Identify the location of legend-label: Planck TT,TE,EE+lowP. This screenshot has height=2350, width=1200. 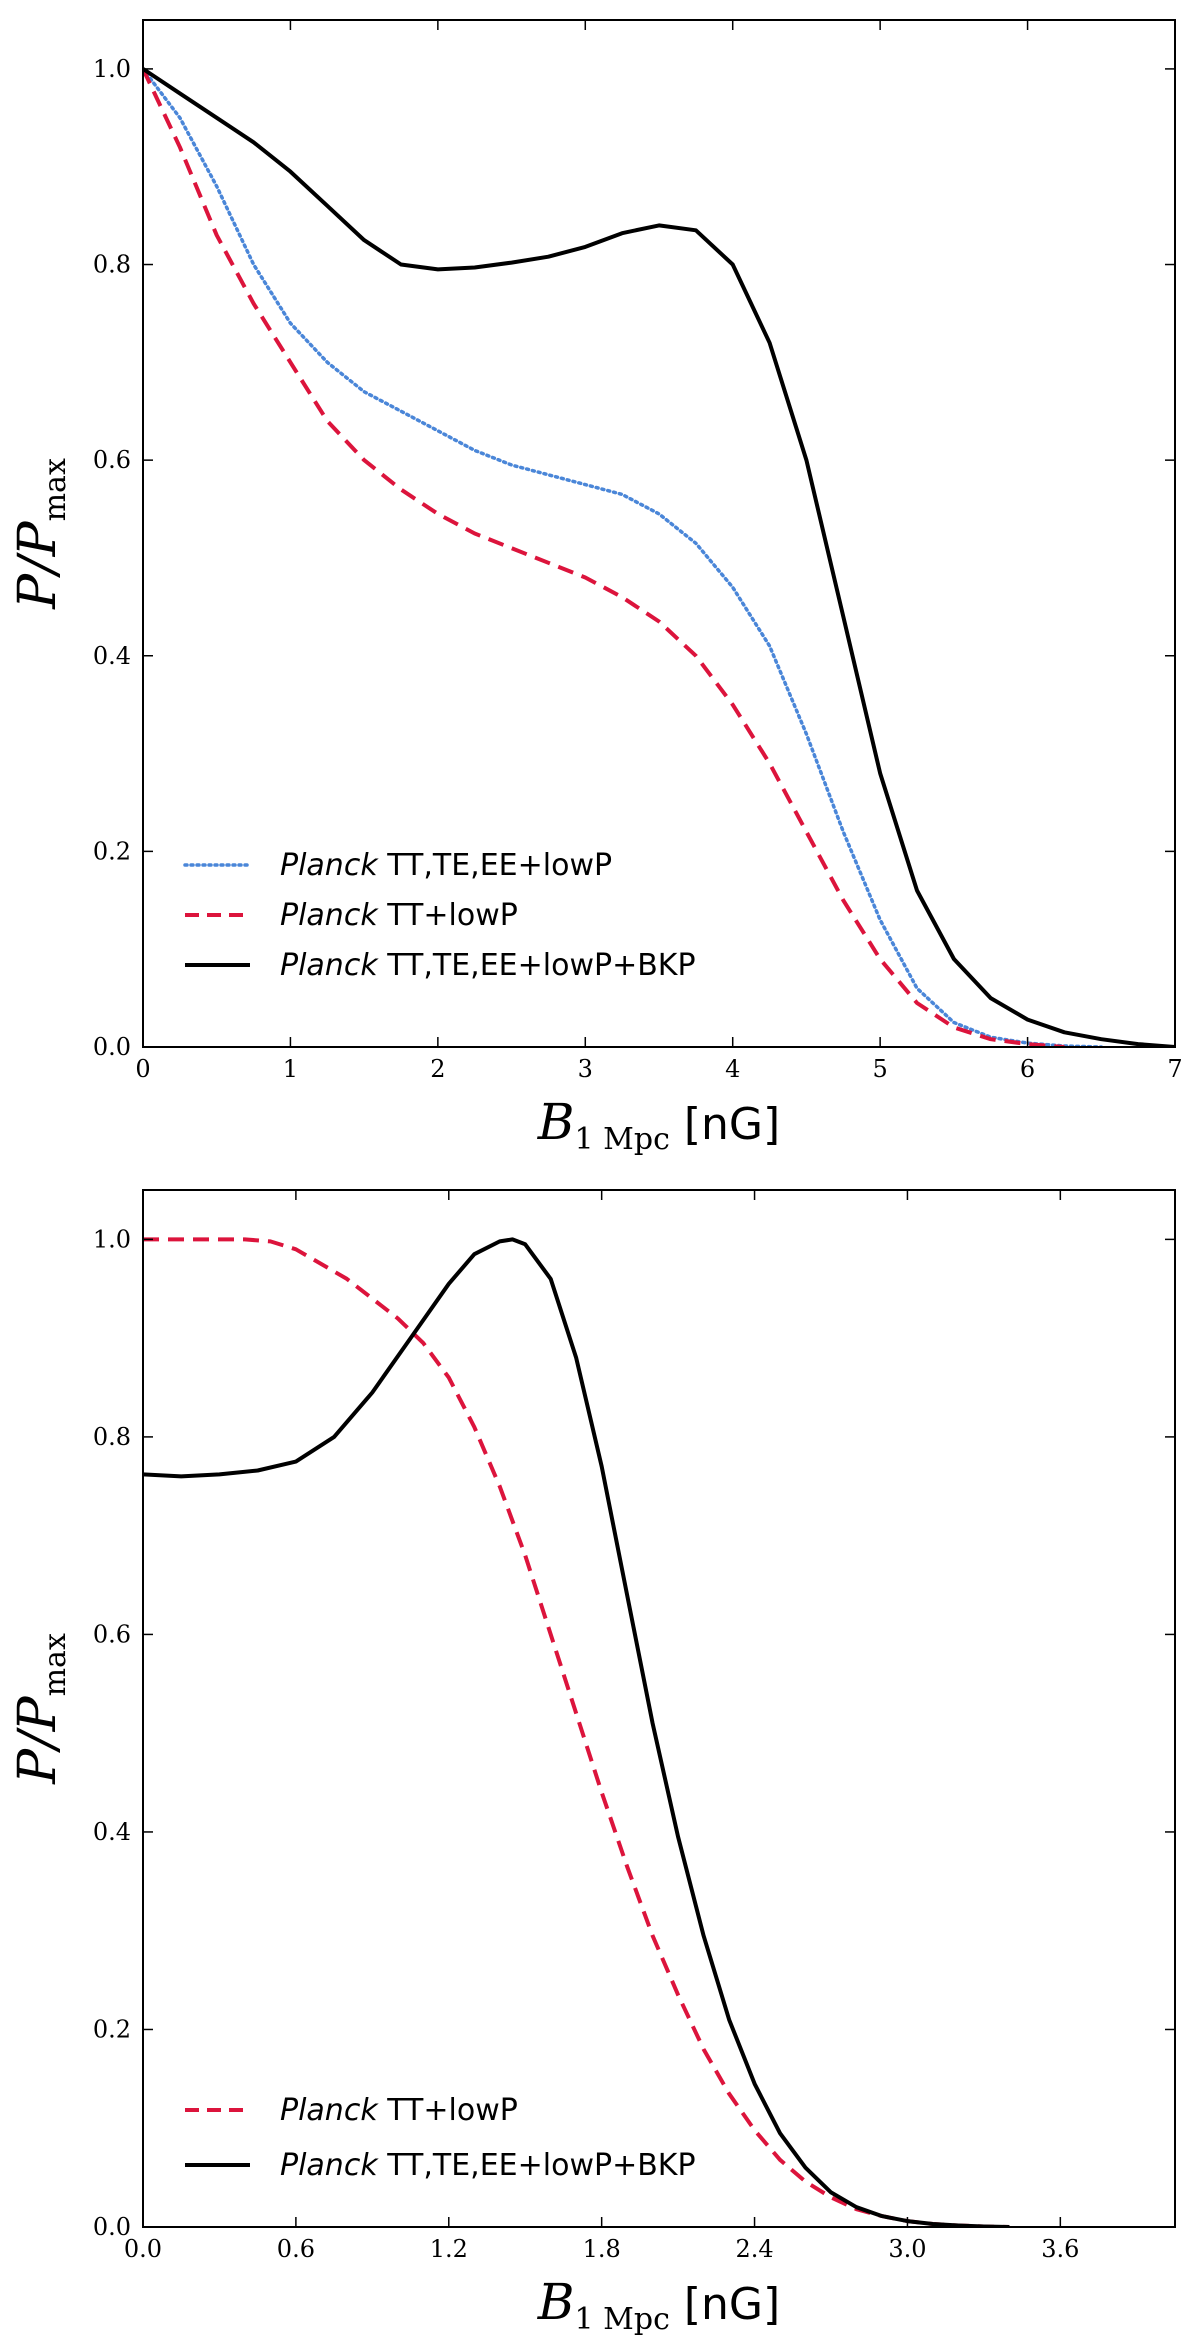
(446, 865).